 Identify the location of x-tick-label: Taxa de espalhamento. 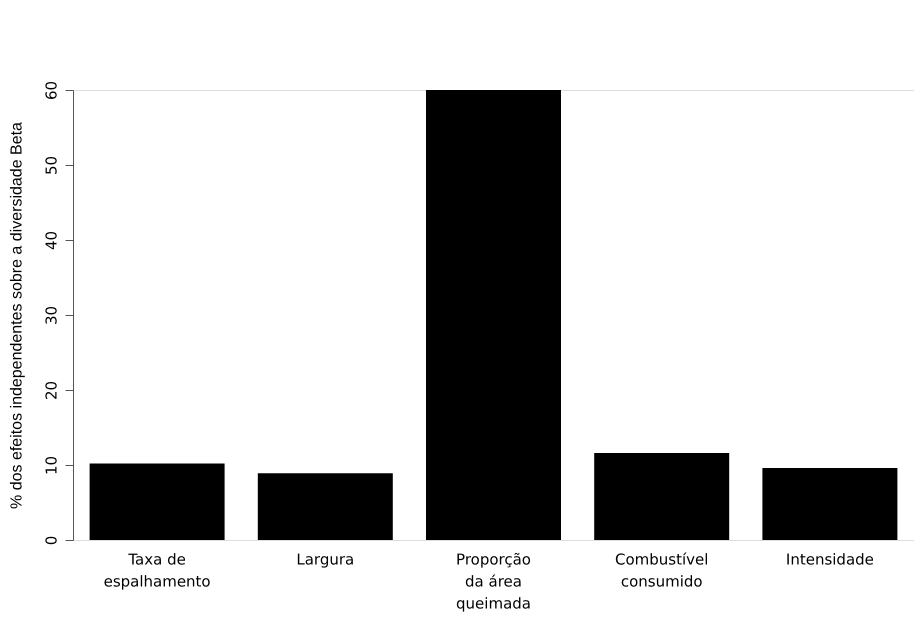
(157, 570).